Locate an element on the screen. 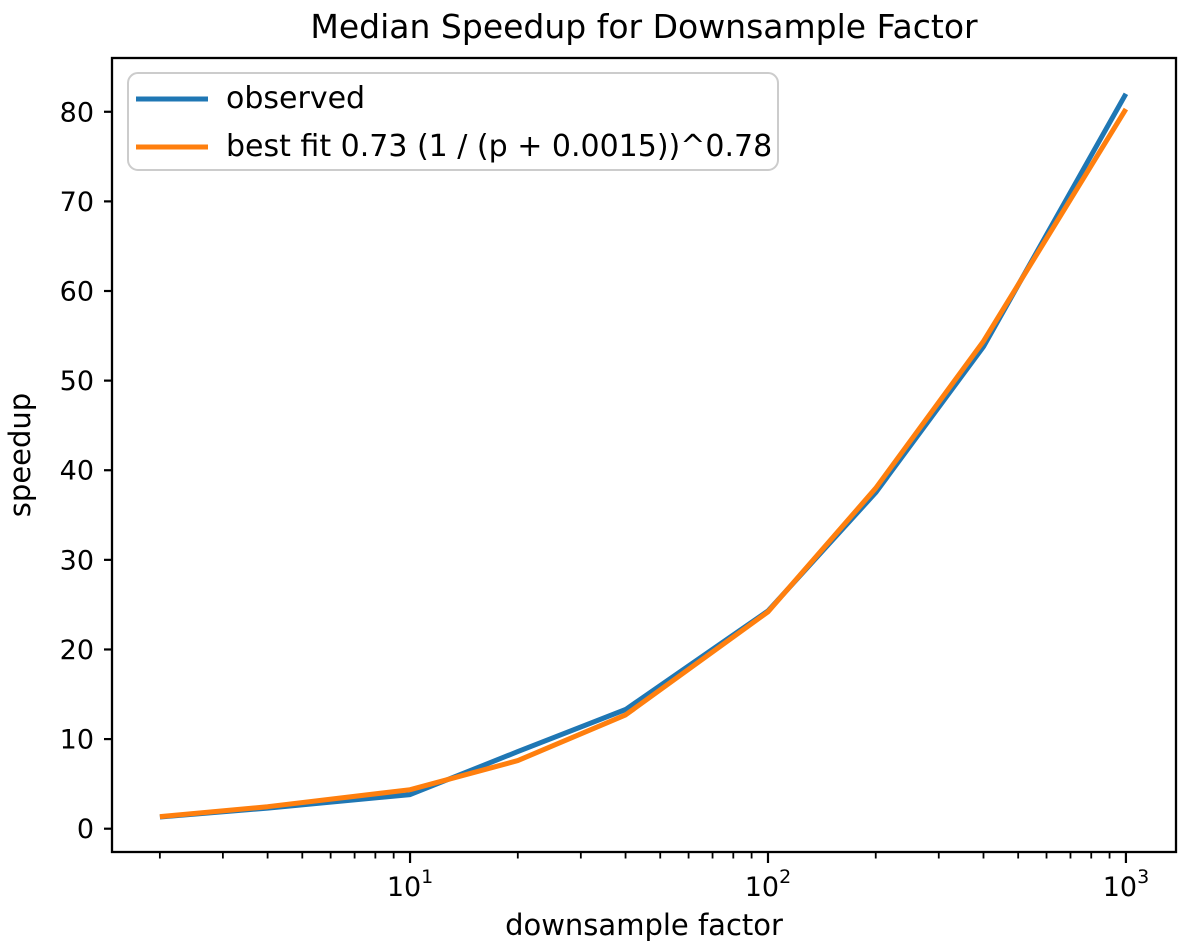 This screenshot has width=1189, height=950. x-tick-label: 10² is located at coordinates (768, 884).